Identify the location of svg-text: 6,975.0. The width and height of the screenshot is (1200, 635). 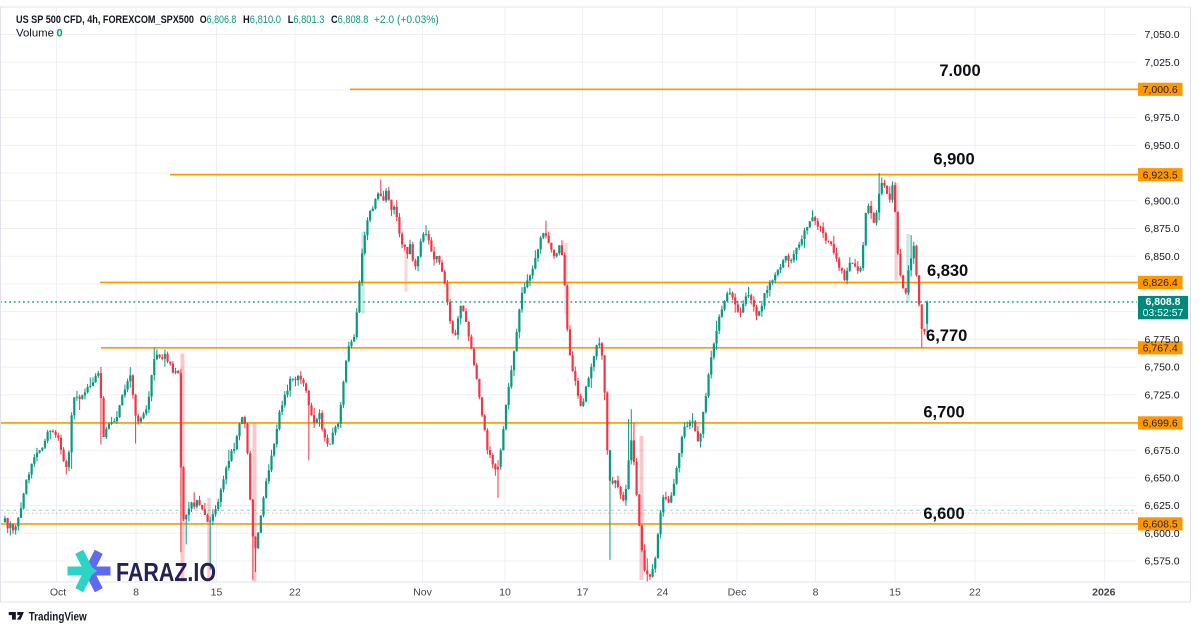
(1162, 118).